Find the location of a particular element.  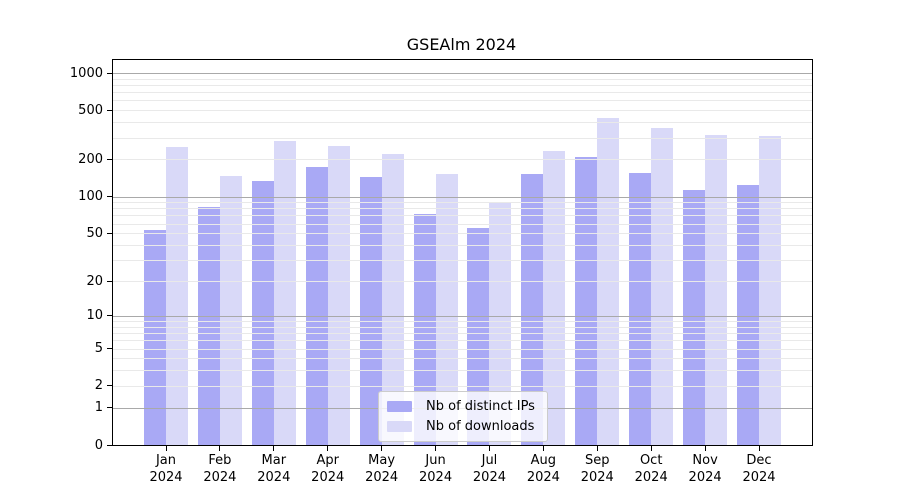

bar-downloads-oct is located at coordinates (662, 286).